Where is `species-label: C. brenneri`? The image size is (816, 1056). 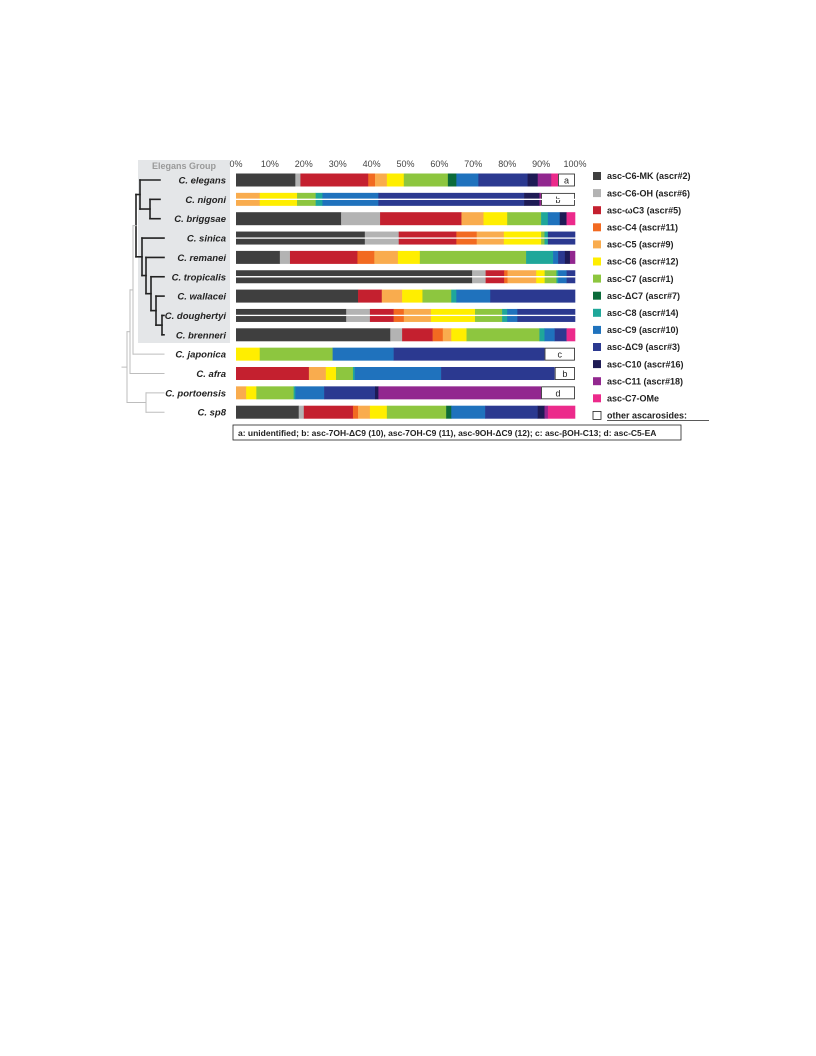
species-label: C. brenneri is located at coordinates (201, 335).